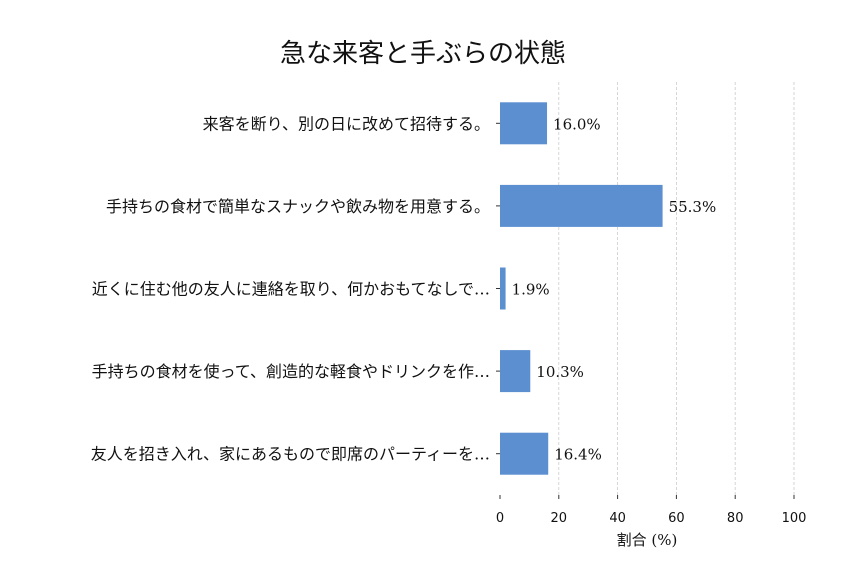 The width and height of the screenshot is (846, 588). I want to click on x-tick-label: 80, so click(735, 518).